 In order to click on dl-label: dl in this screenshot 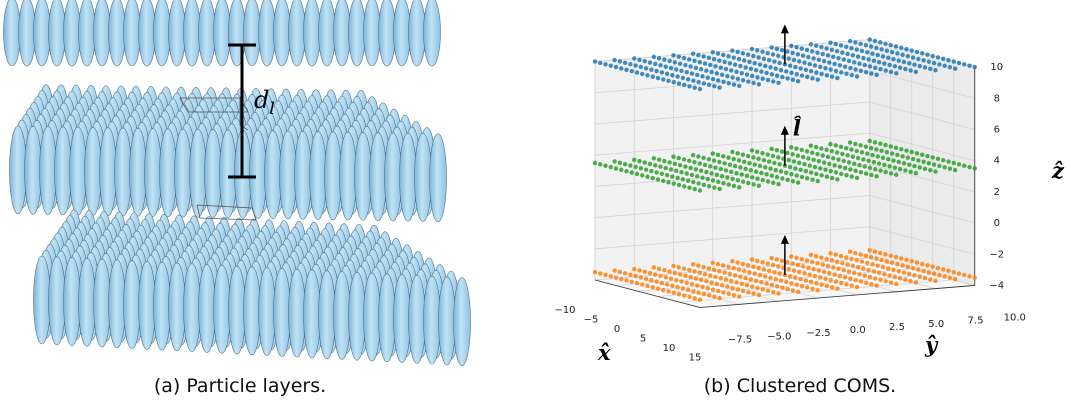, I will do `click(264, 102)`.